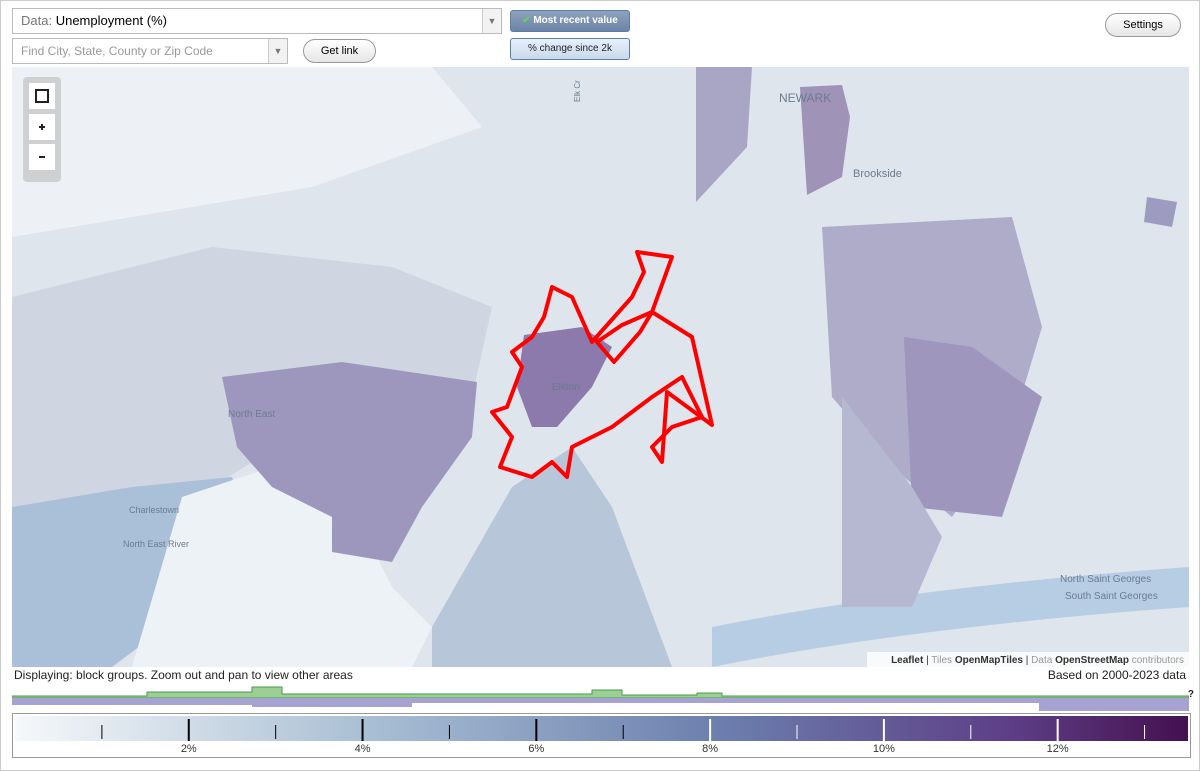 This screenshot has width=1200, height=771. Describe the element at coordinates (600, 704) in the screenshot. I see `histogram-lower` at that location.